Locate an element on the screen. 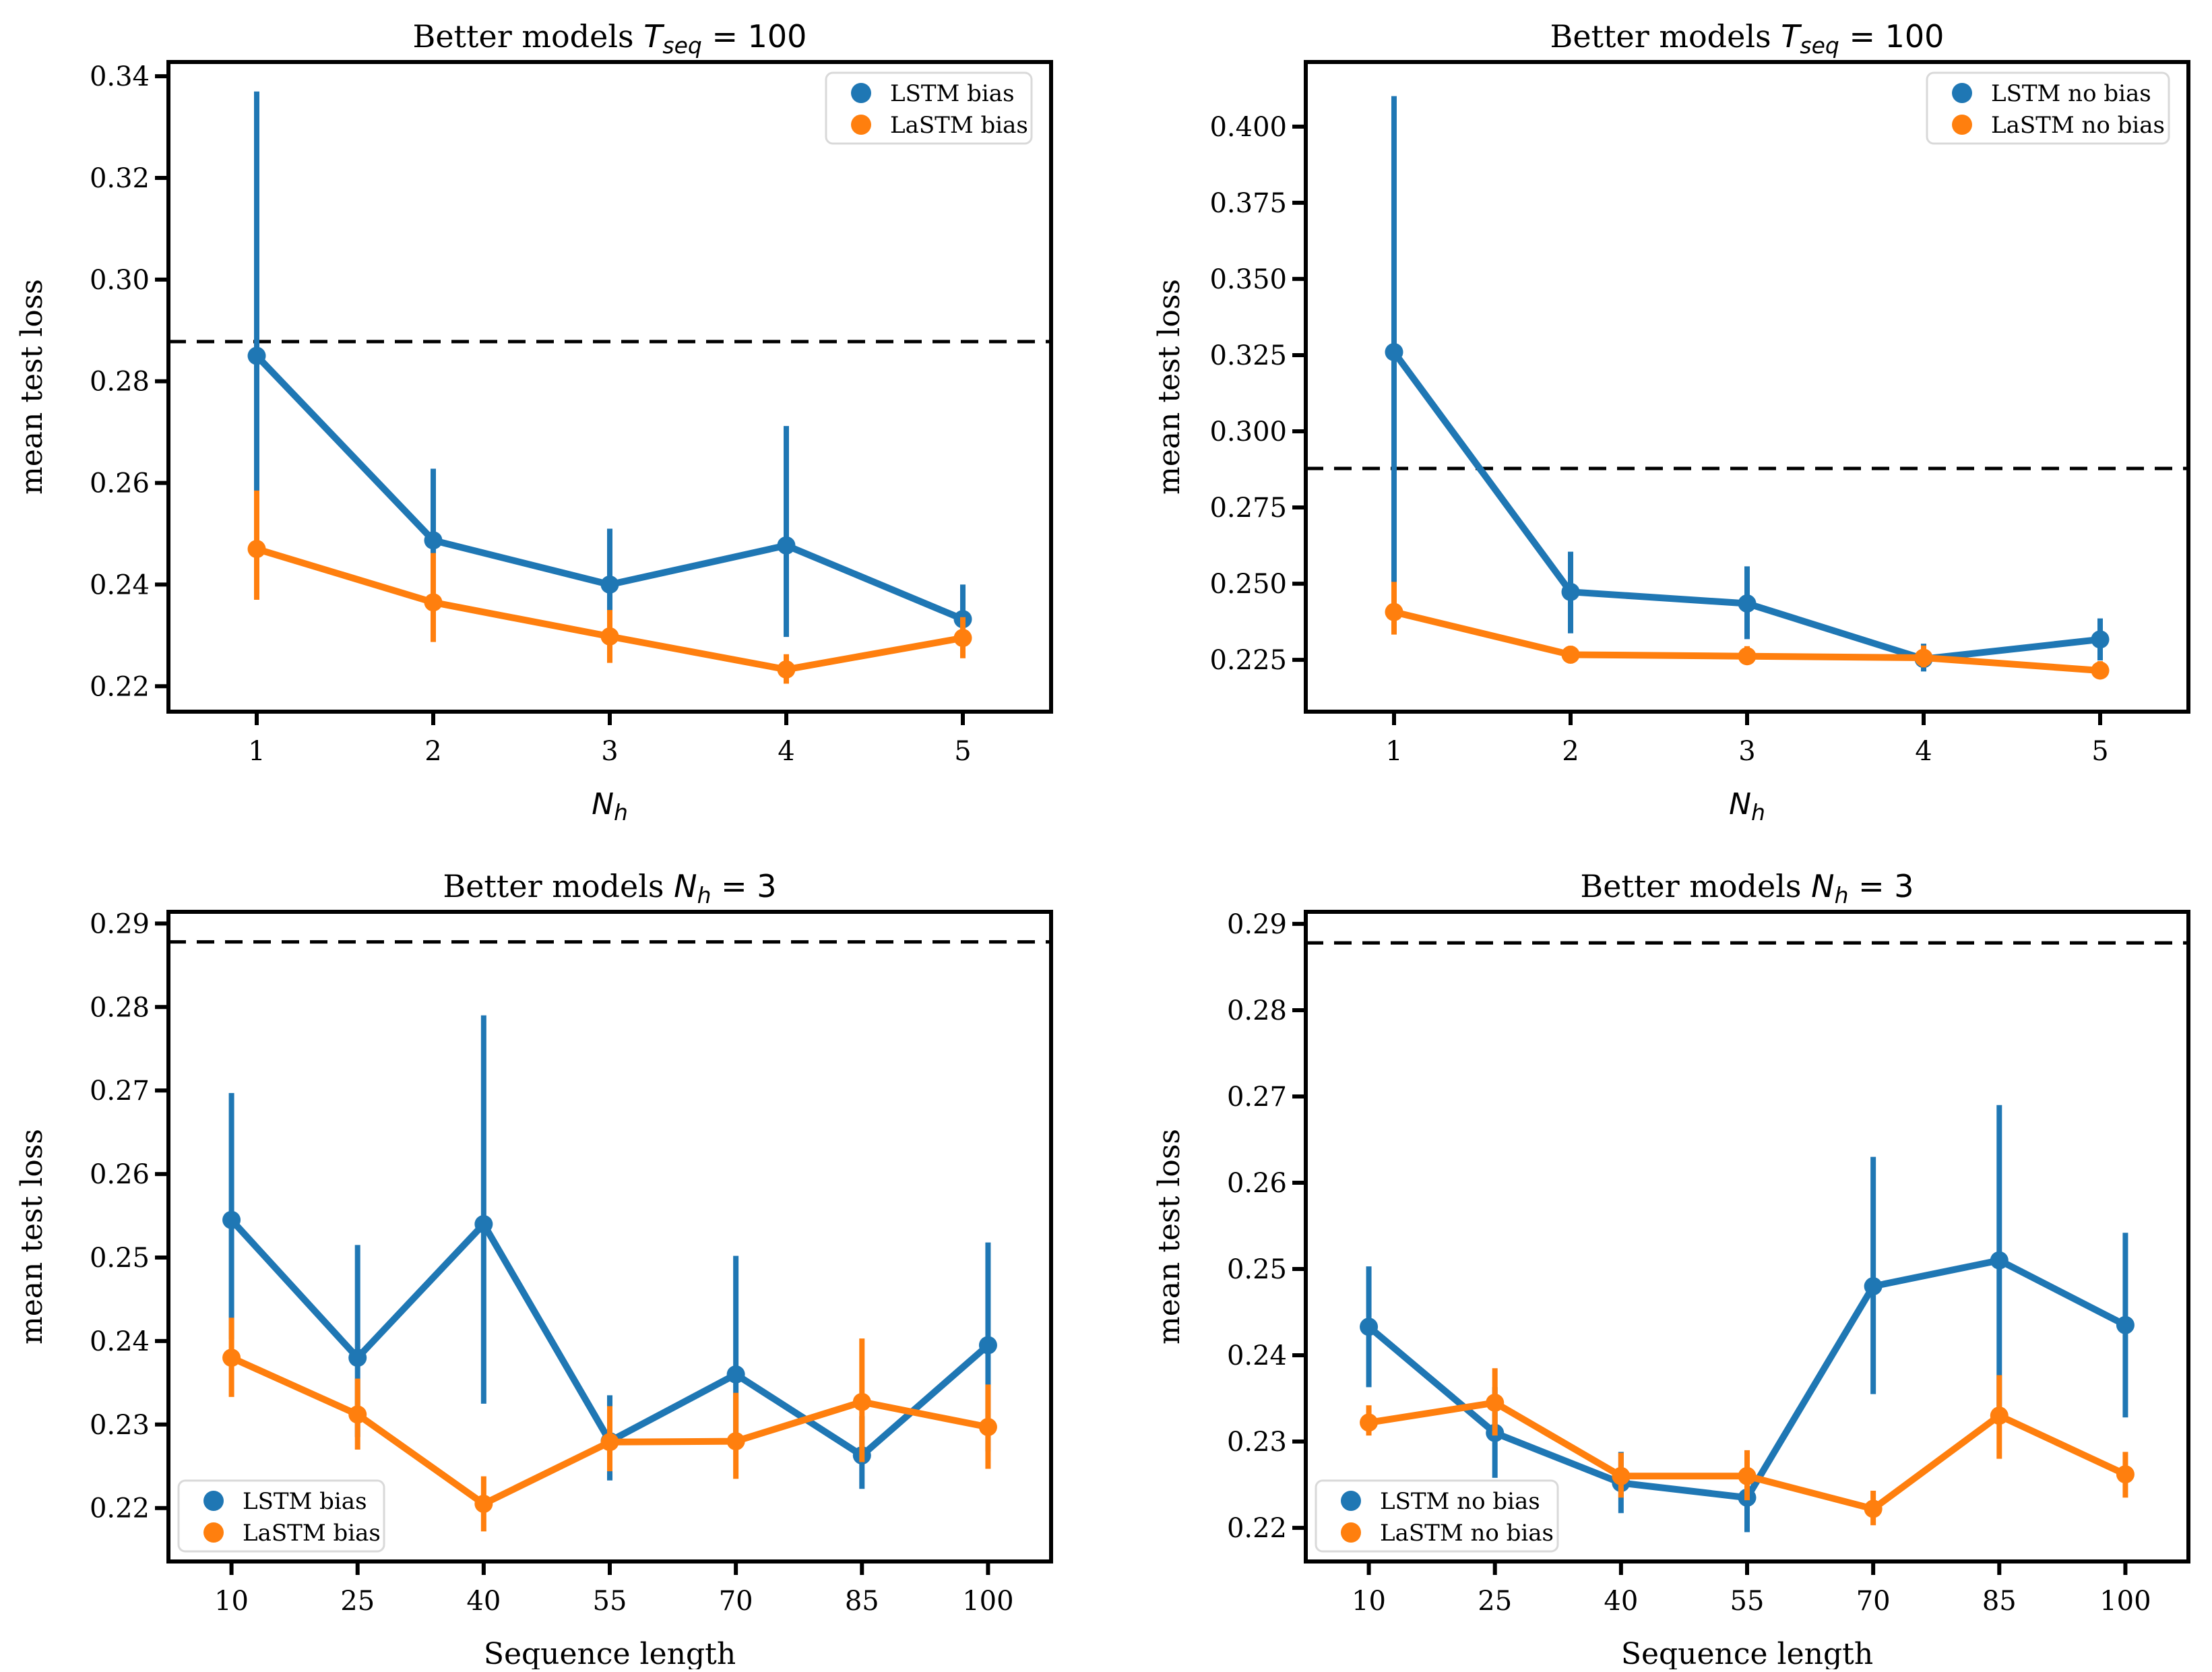 The height and width of the screenshot is (1672, 2212). legend-box is located at coordinates (1437, 1516).